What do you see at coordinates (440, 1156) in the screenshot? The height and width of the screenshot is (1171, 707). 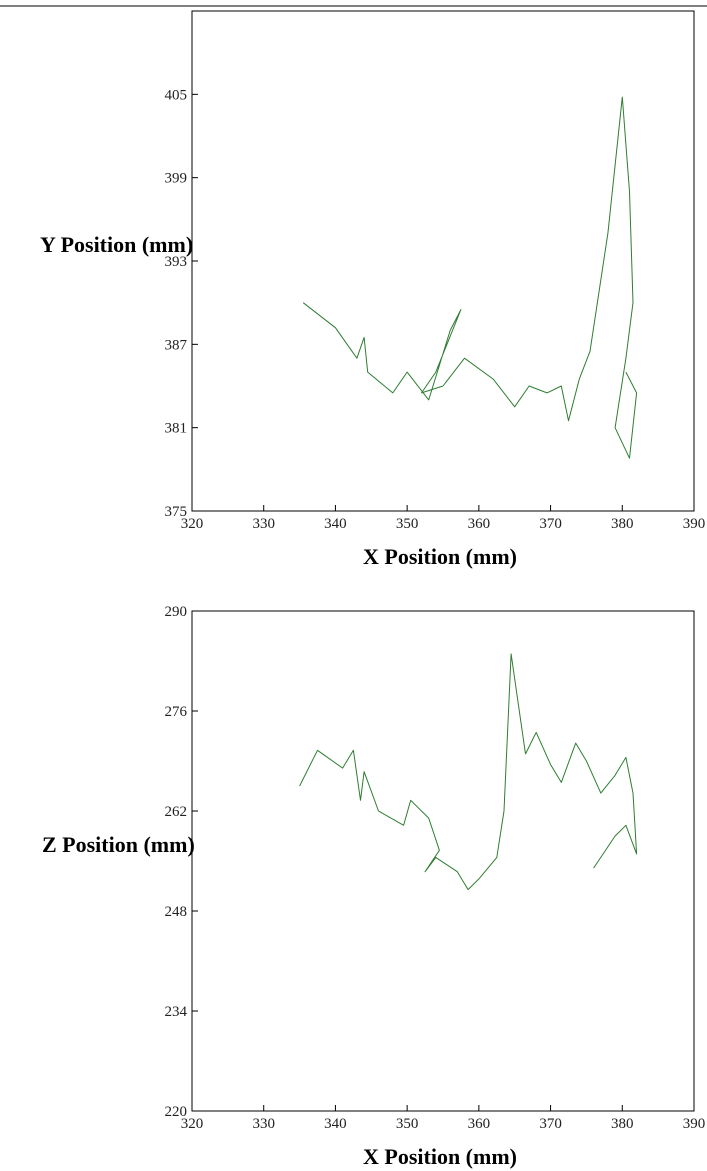 I see `xz-x-axis-label: X Position (mm)` at bounding box center [440, 1156].